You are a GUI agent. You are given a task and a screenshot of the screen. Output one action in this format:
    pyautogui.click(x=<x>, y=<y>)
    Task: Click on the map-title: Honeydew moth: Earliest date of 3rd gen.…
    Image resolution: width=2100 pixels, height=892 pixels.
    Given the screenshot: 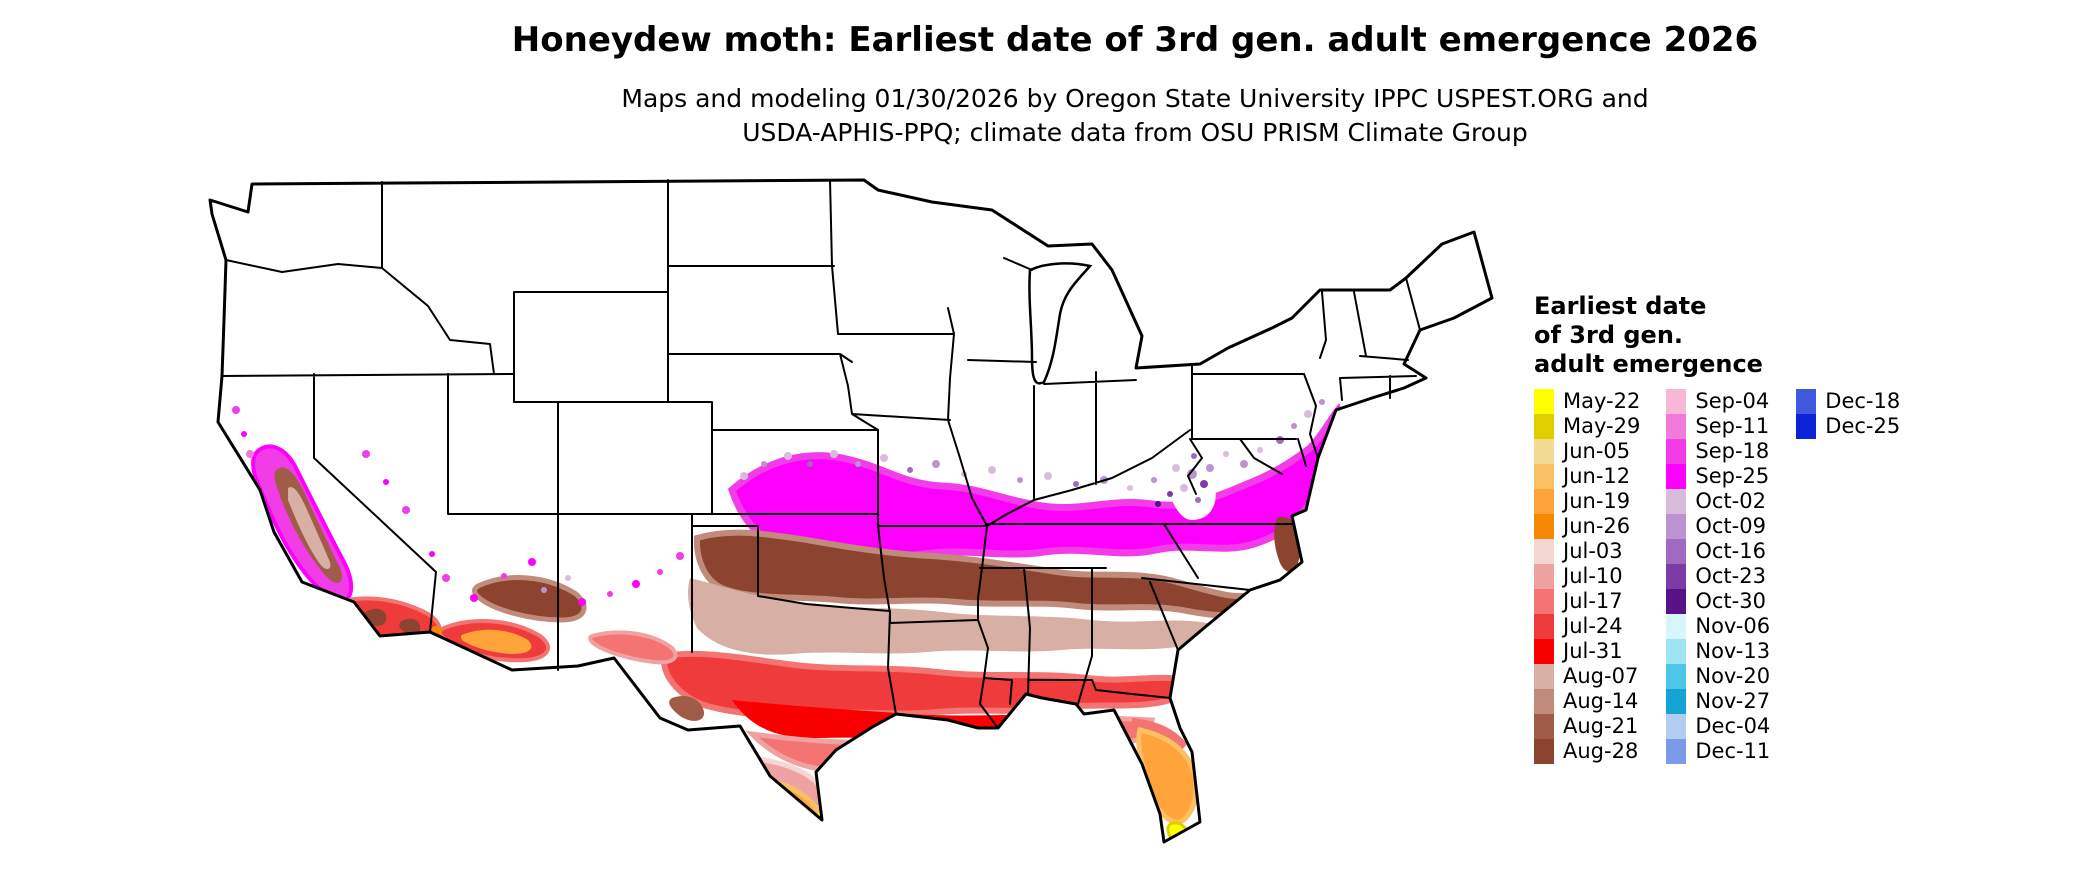 What is the action you would take?
    pyautogui.click(x=1135, y=40)
    